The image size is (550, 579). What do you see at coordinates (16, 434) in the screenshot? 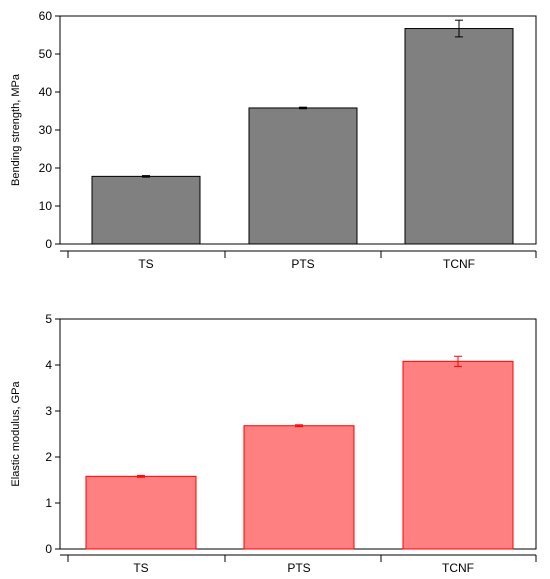
I see `y-axis-title: Elastic modulus, GPa` at bounding box center [16, 434].